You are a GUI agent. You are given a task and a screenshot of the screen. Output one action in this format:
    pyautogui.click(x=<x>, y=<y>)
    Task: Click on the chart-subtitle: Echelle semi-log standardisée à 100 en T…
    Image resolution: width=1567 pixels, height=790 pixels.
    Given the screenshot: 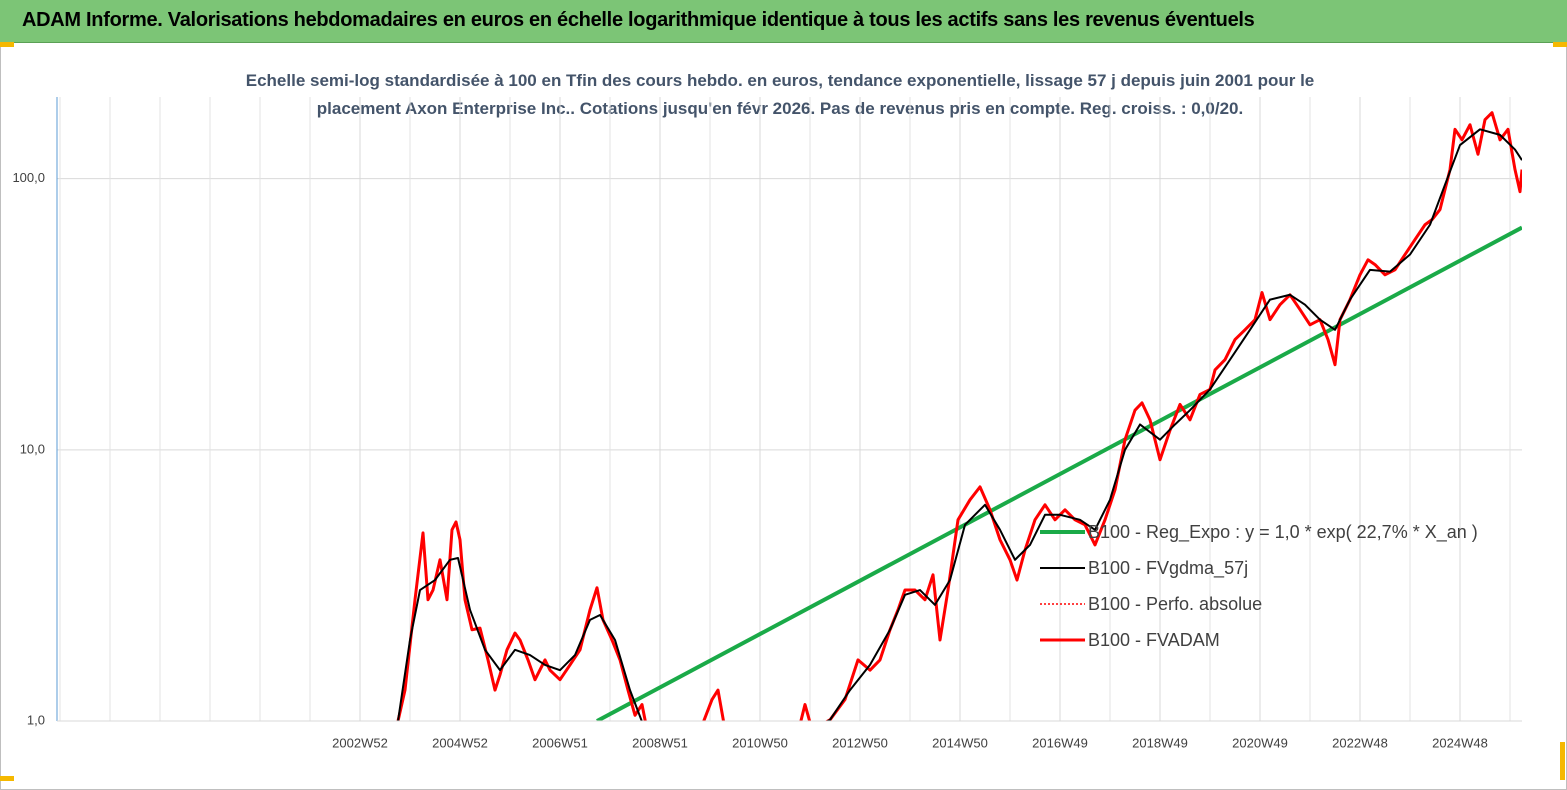 What is the action you would take?
    pyautogui.click(x=780, y=94)
    